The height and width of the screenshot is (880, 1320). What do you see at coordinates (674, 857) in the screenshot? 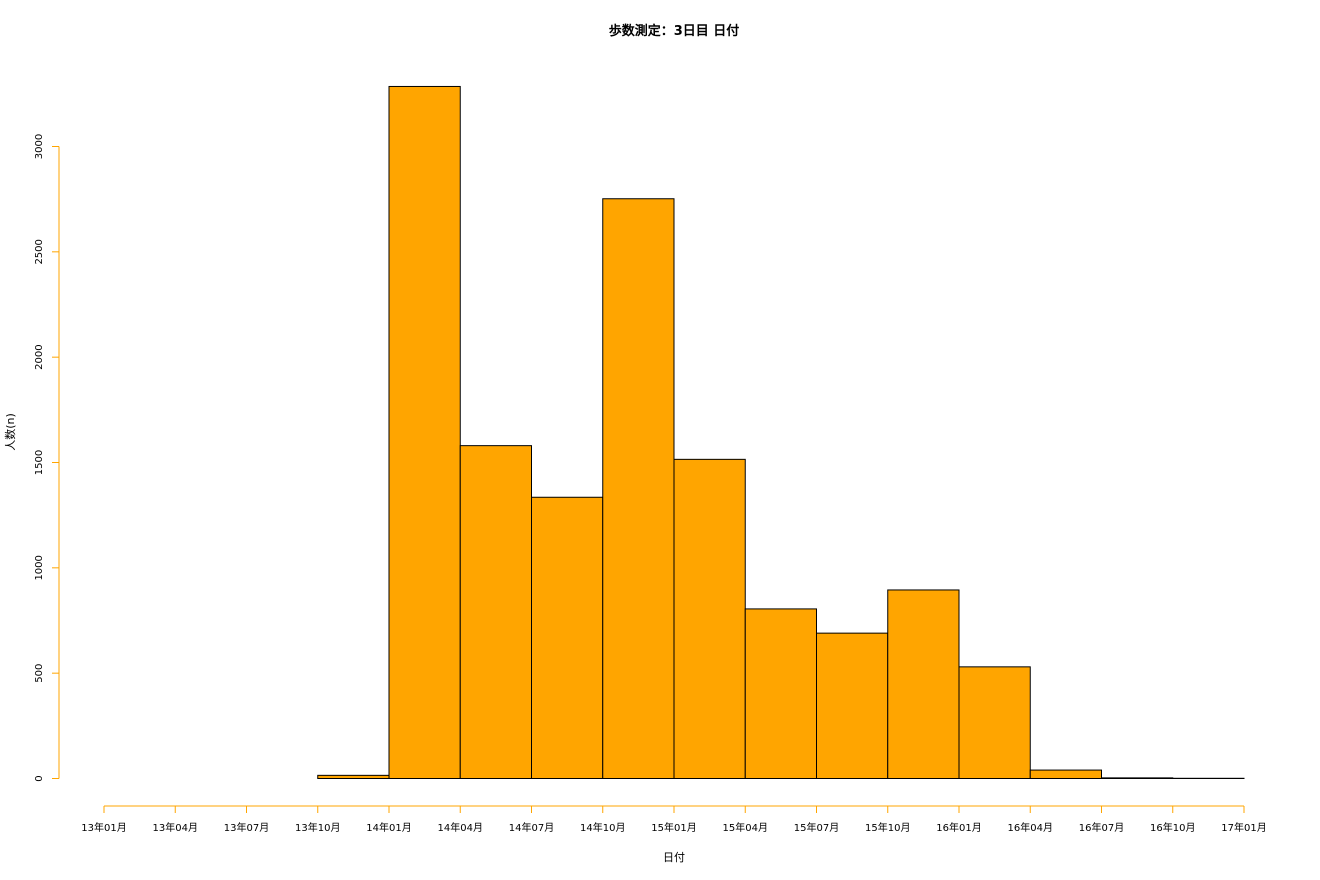
I see `x-axis-label: 日付` at bounding box center [674, 857].